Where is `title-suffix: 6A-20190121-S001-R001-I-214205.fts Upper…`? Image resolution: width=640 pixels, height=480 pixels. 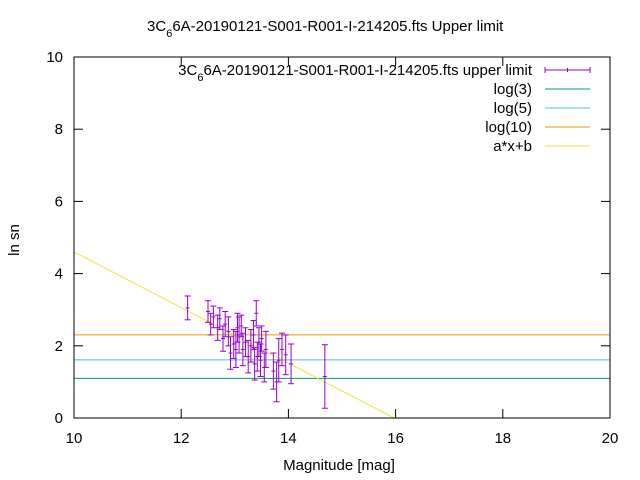 title-suffix: 6A-20190121-S001-R001-I-214205.fts Upper… is located at coordinates (338, 26).